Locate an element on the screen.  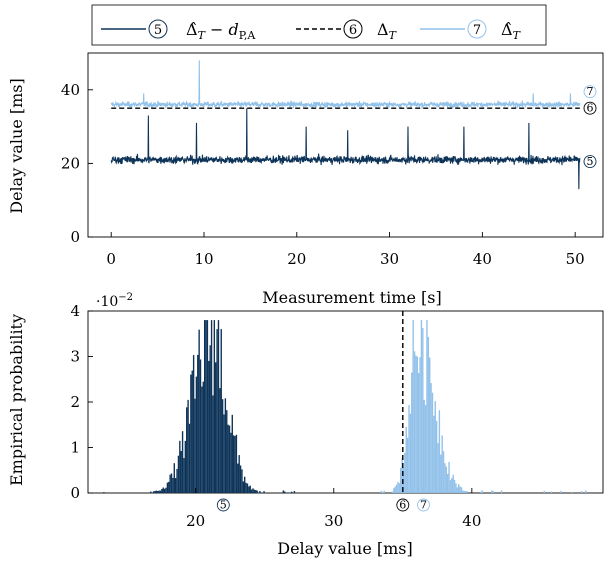
hist-x-tick-label-40: 40 is located at coordinates (471, 521).